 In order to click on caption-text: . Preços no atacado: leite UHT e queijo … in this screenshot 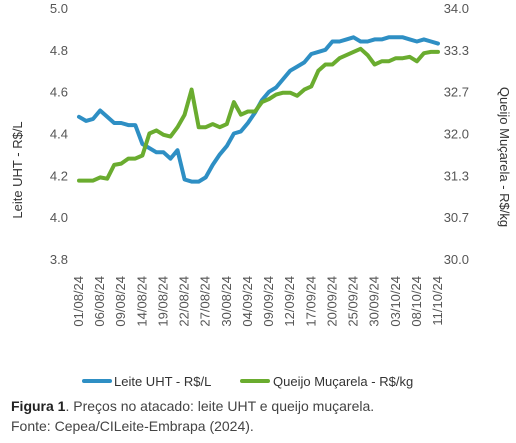, I will do `click(220, 406)`.